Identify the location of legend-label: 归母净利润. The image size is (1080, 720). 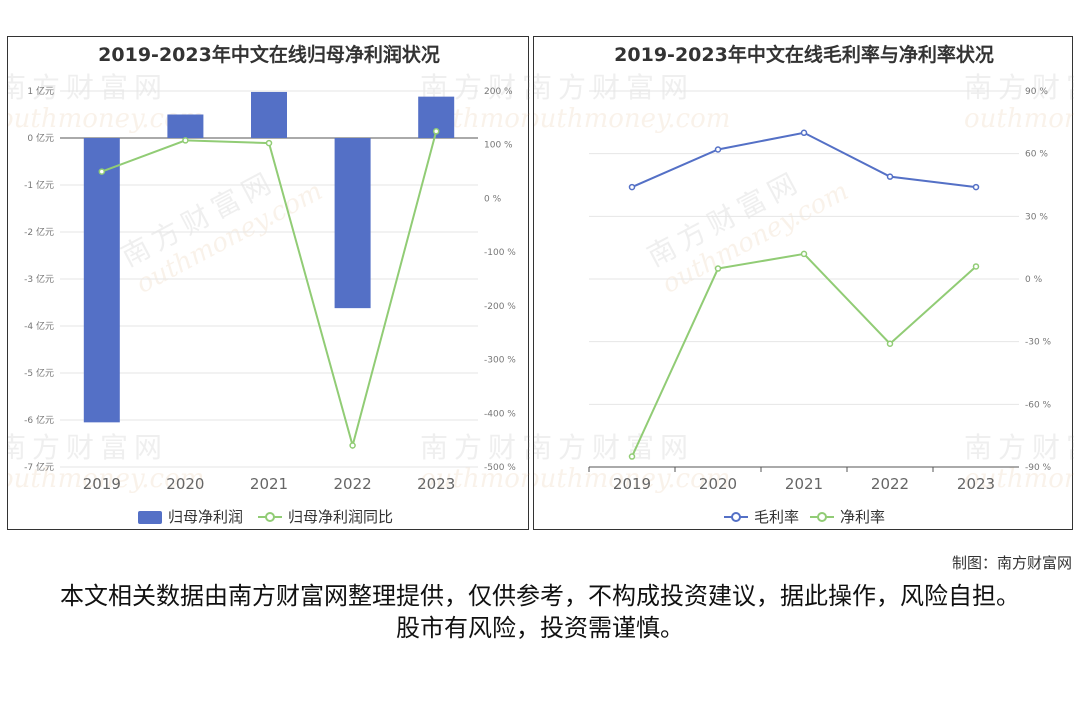
(205, 517).